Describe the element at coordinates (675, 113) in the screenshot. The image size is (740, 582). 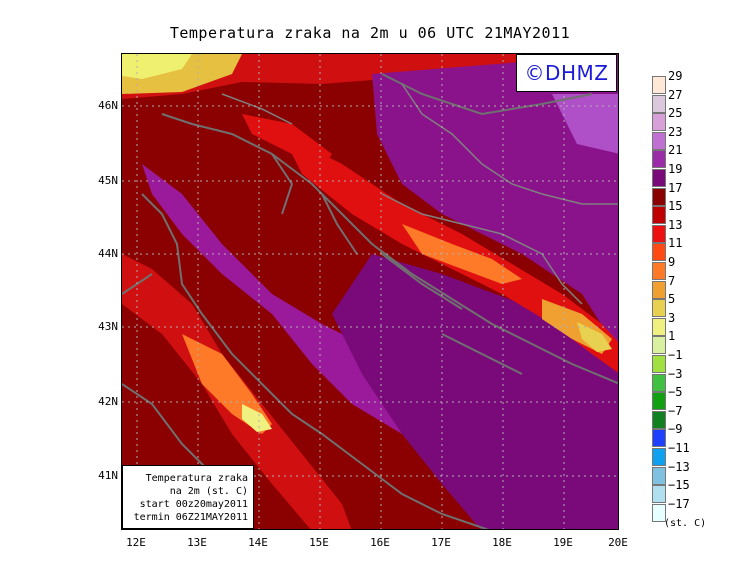
I see `legend-label: 25` at that location.